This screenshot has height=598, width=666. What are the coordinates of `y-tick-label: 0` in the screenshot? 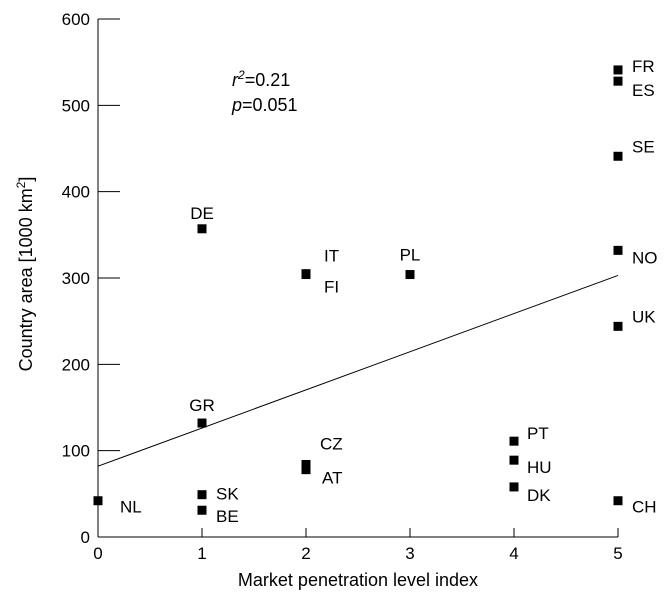 It's located at (85, 537).